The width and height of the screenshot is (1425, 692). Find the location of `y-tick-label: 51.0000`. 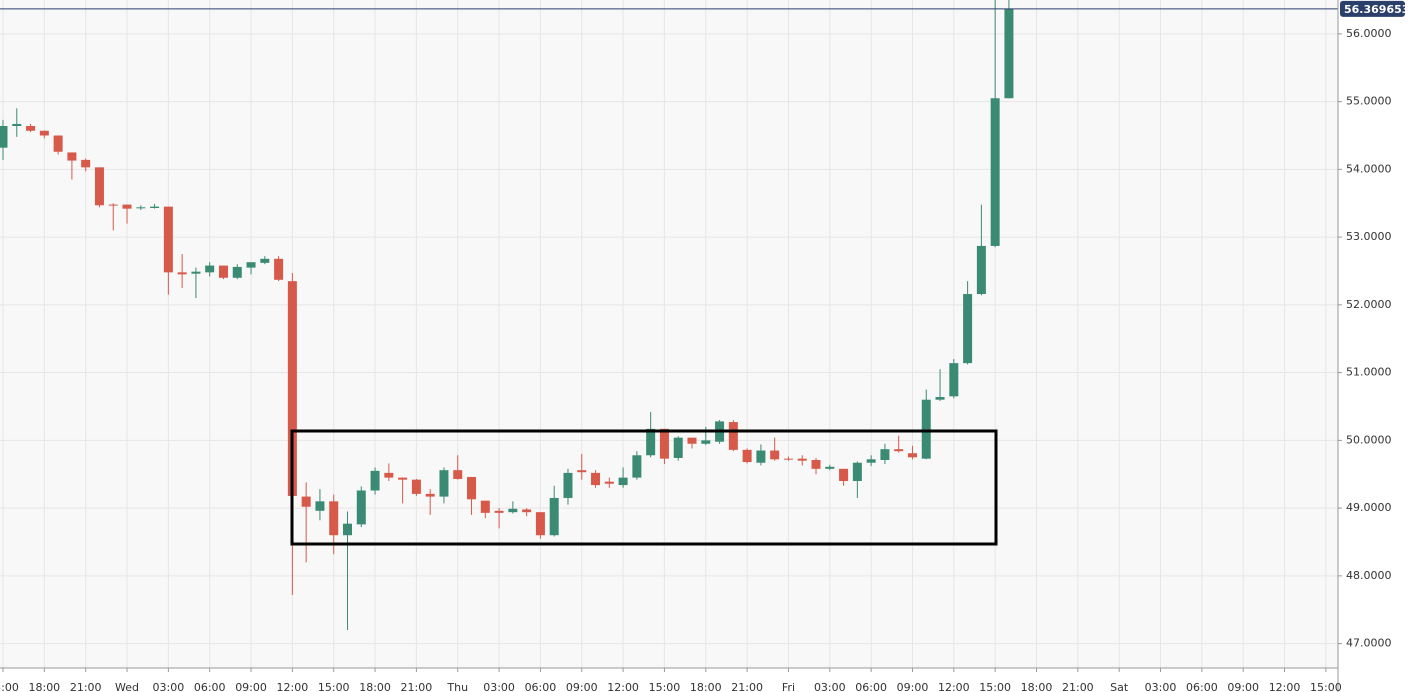

y-tick-label: 51.0000 is located at coordinates (1369, 372).